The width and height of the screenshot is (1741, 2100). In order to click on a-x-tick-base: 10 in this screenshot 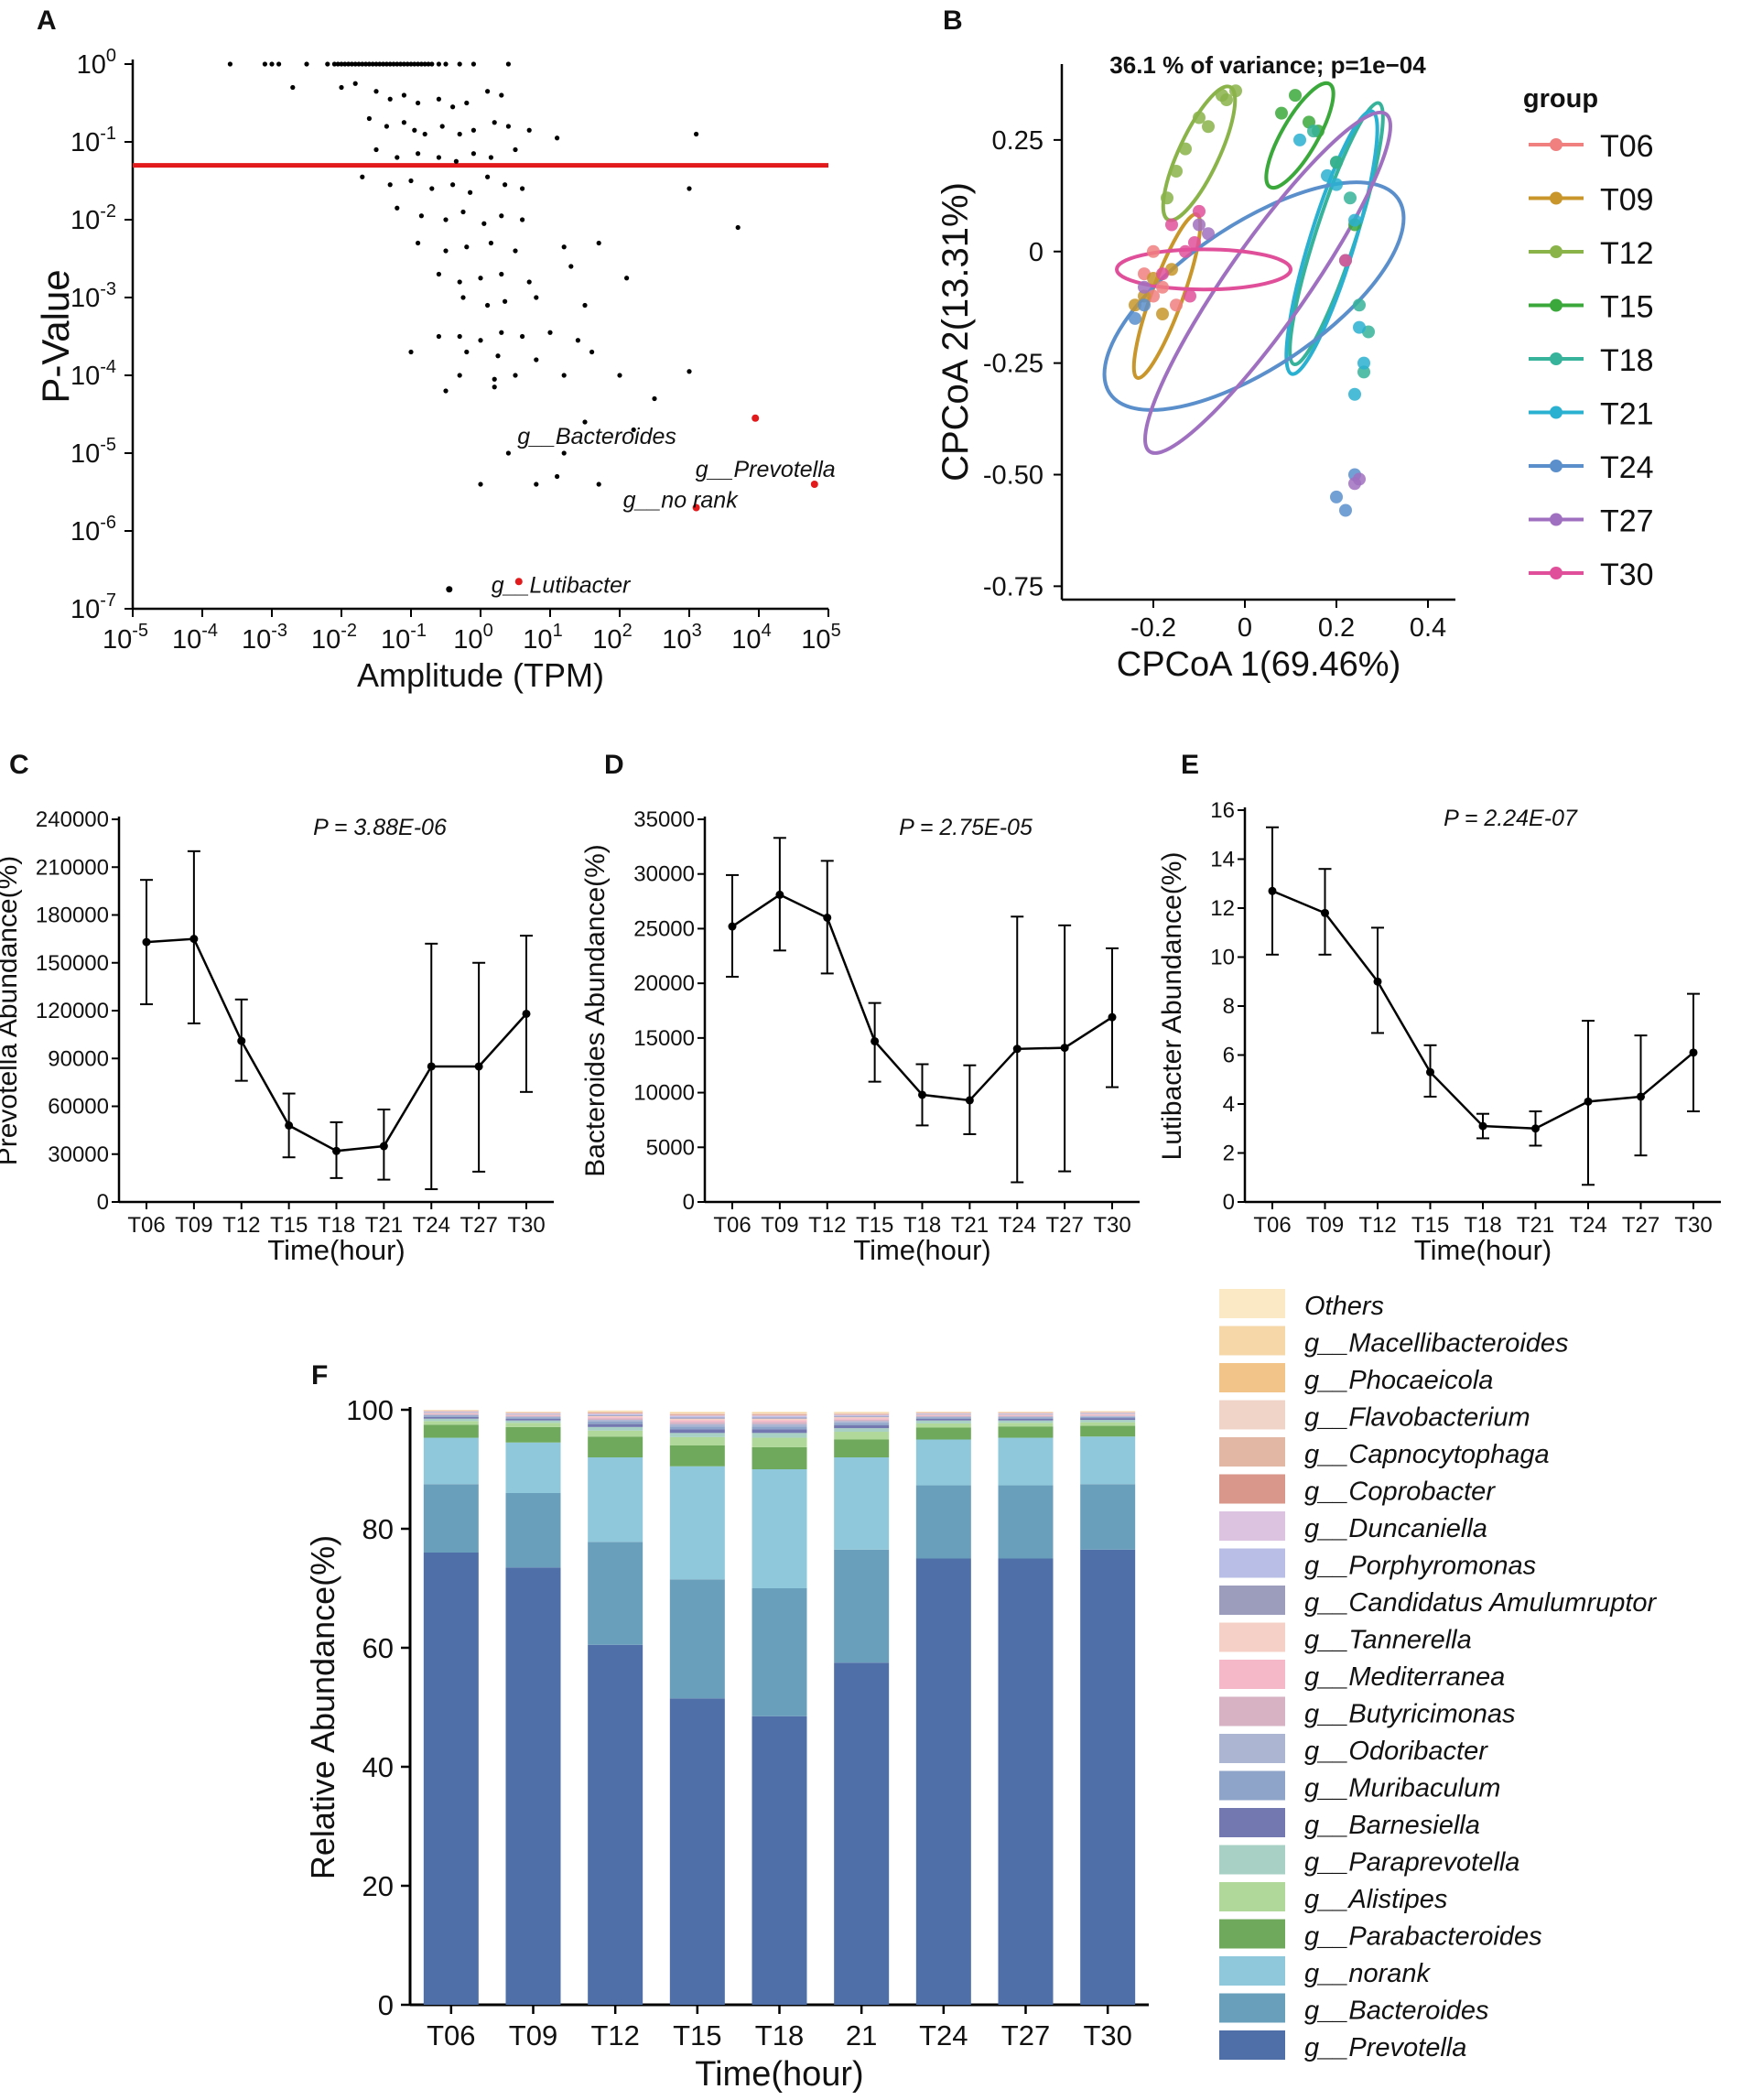, I will do `click(117, 640)`.